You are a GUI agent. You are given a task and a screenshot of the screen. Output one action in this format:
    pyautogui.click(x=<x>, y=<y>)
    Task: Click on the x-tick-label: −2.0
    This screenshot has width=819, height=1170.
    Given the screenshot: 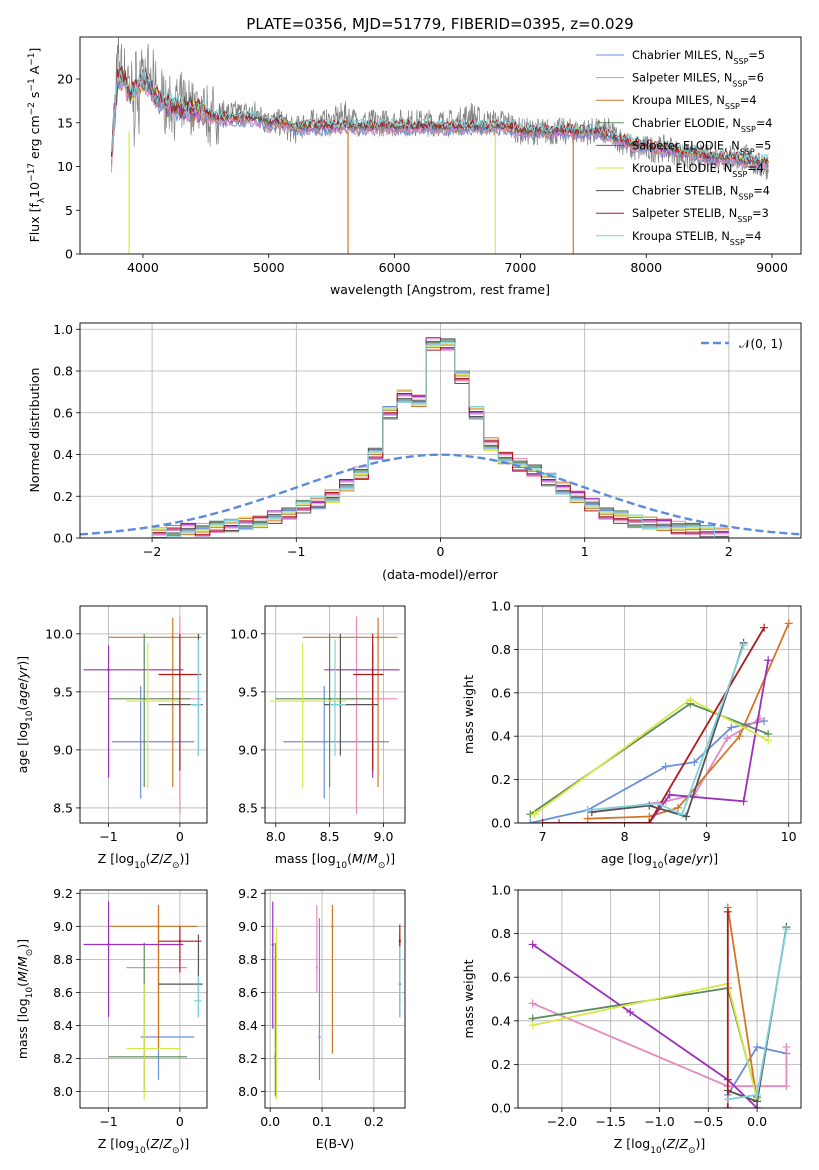 What is the action you would take?
    pyautogui.click(x=562, y=1121)
    